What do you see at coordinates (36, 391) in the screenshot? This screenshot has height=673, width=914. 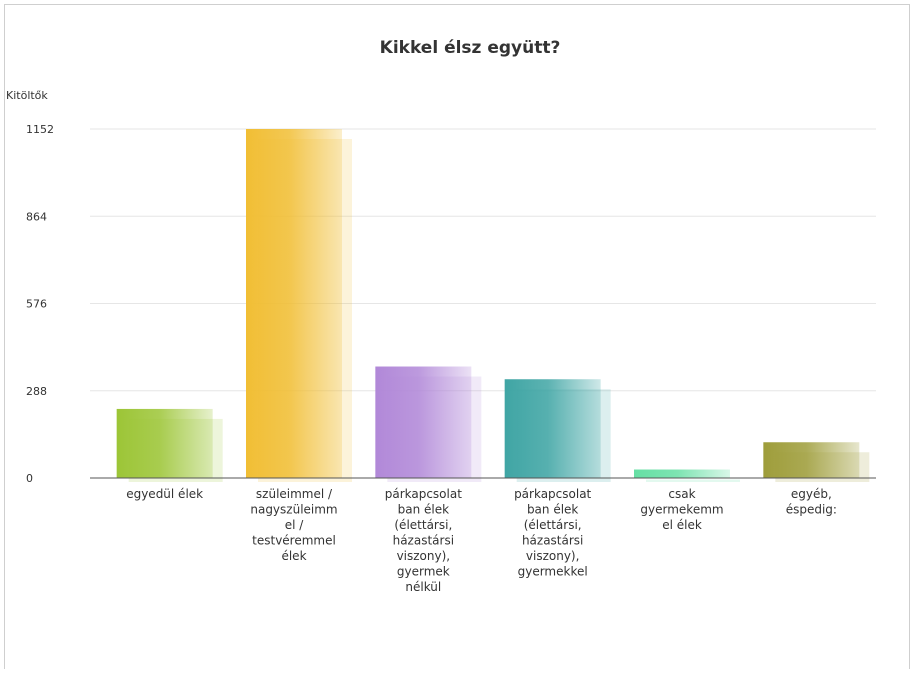 I see `y-tick-label: 288` at bounding box center [36, 391].